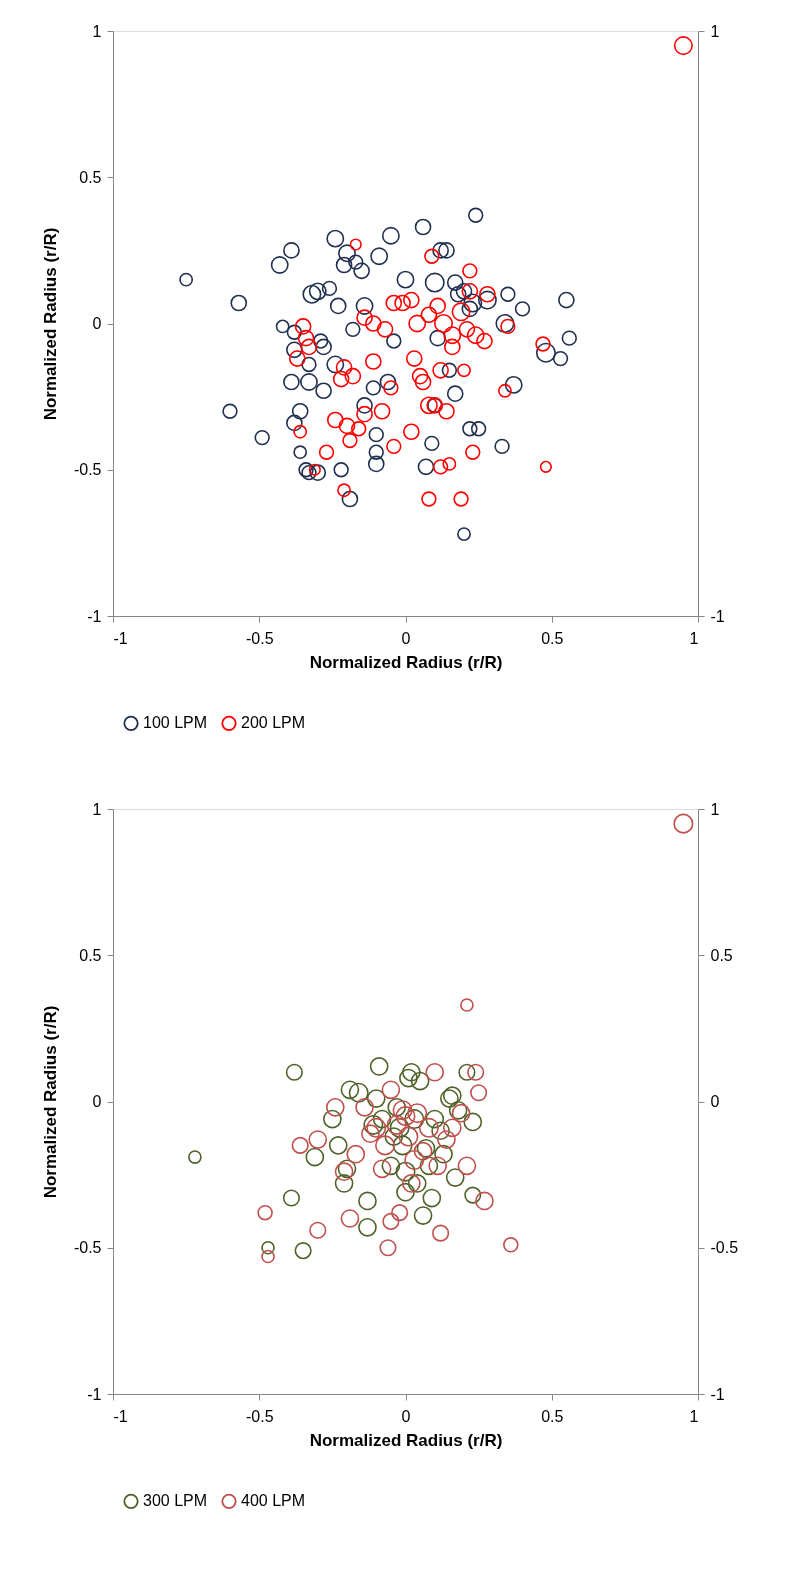 The height and width of the screenshot is (1596, 791). I want to click on y2-tick-label: 0.5, so click(721, 955).